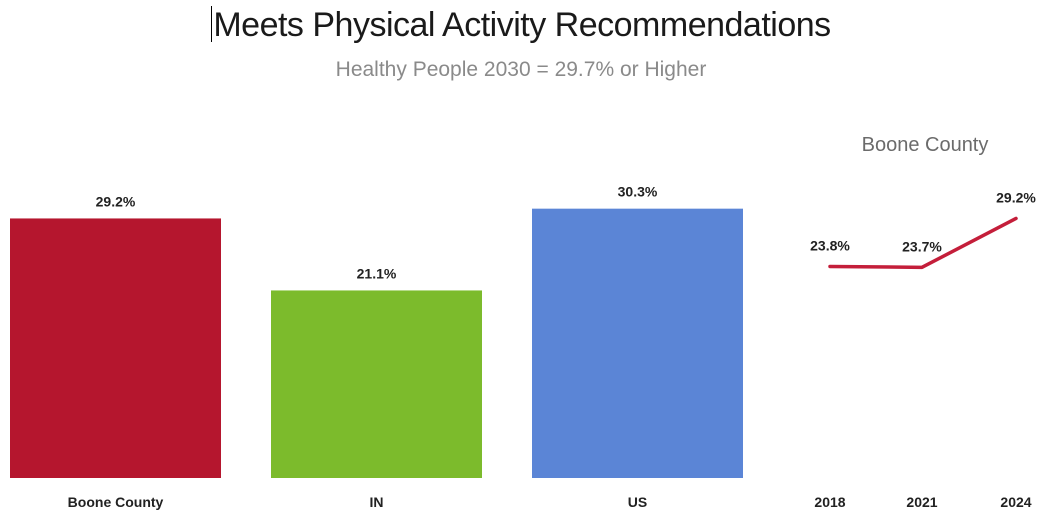  Describe the element at coordinates (637, 502) in the screenshot. I see `bar-category-label-us: US` at that location.